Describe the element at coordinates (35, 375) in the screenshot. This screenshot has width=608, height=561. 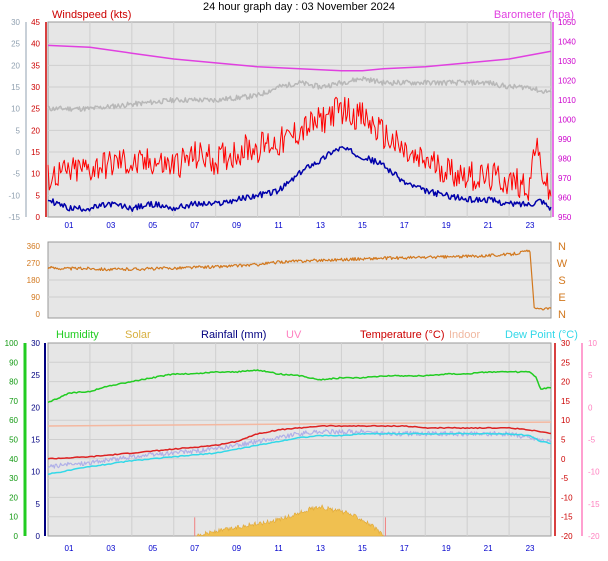
I see `rainfall-tick-label: 25` at that location.